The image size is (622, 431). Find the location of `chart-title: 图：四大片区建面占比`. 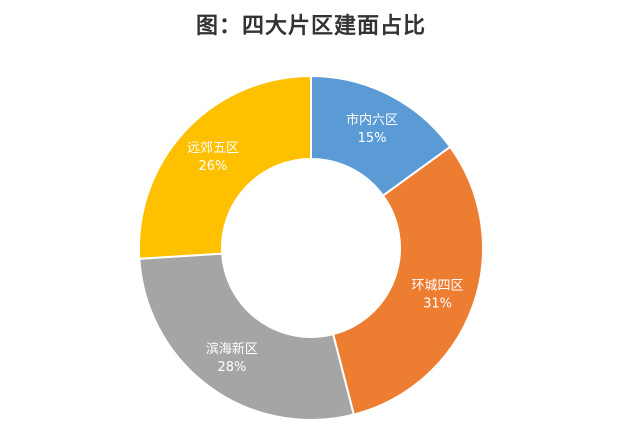

chart-title: 图：四大片区建面占比 is located at coordinates (310, 26).